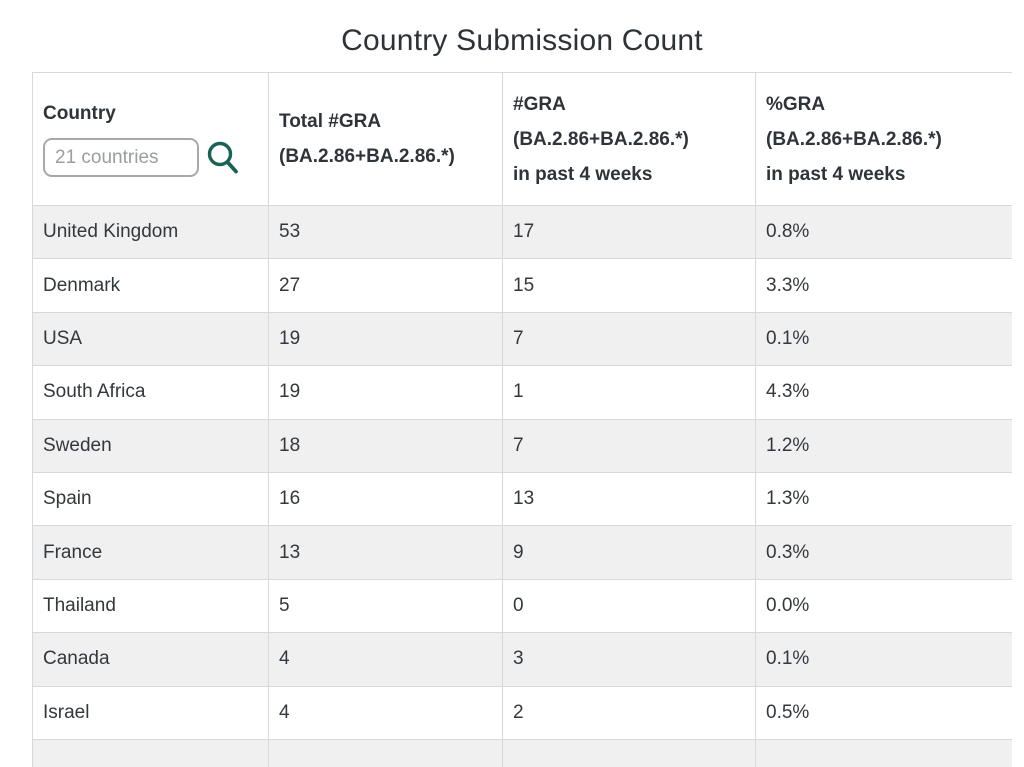 The height and width of the screenshot is (767, 1024). What do you see at coordinates (629, 499) in the screenshot?
I see `cell-past4: 13` at bounding box center [629, 499].